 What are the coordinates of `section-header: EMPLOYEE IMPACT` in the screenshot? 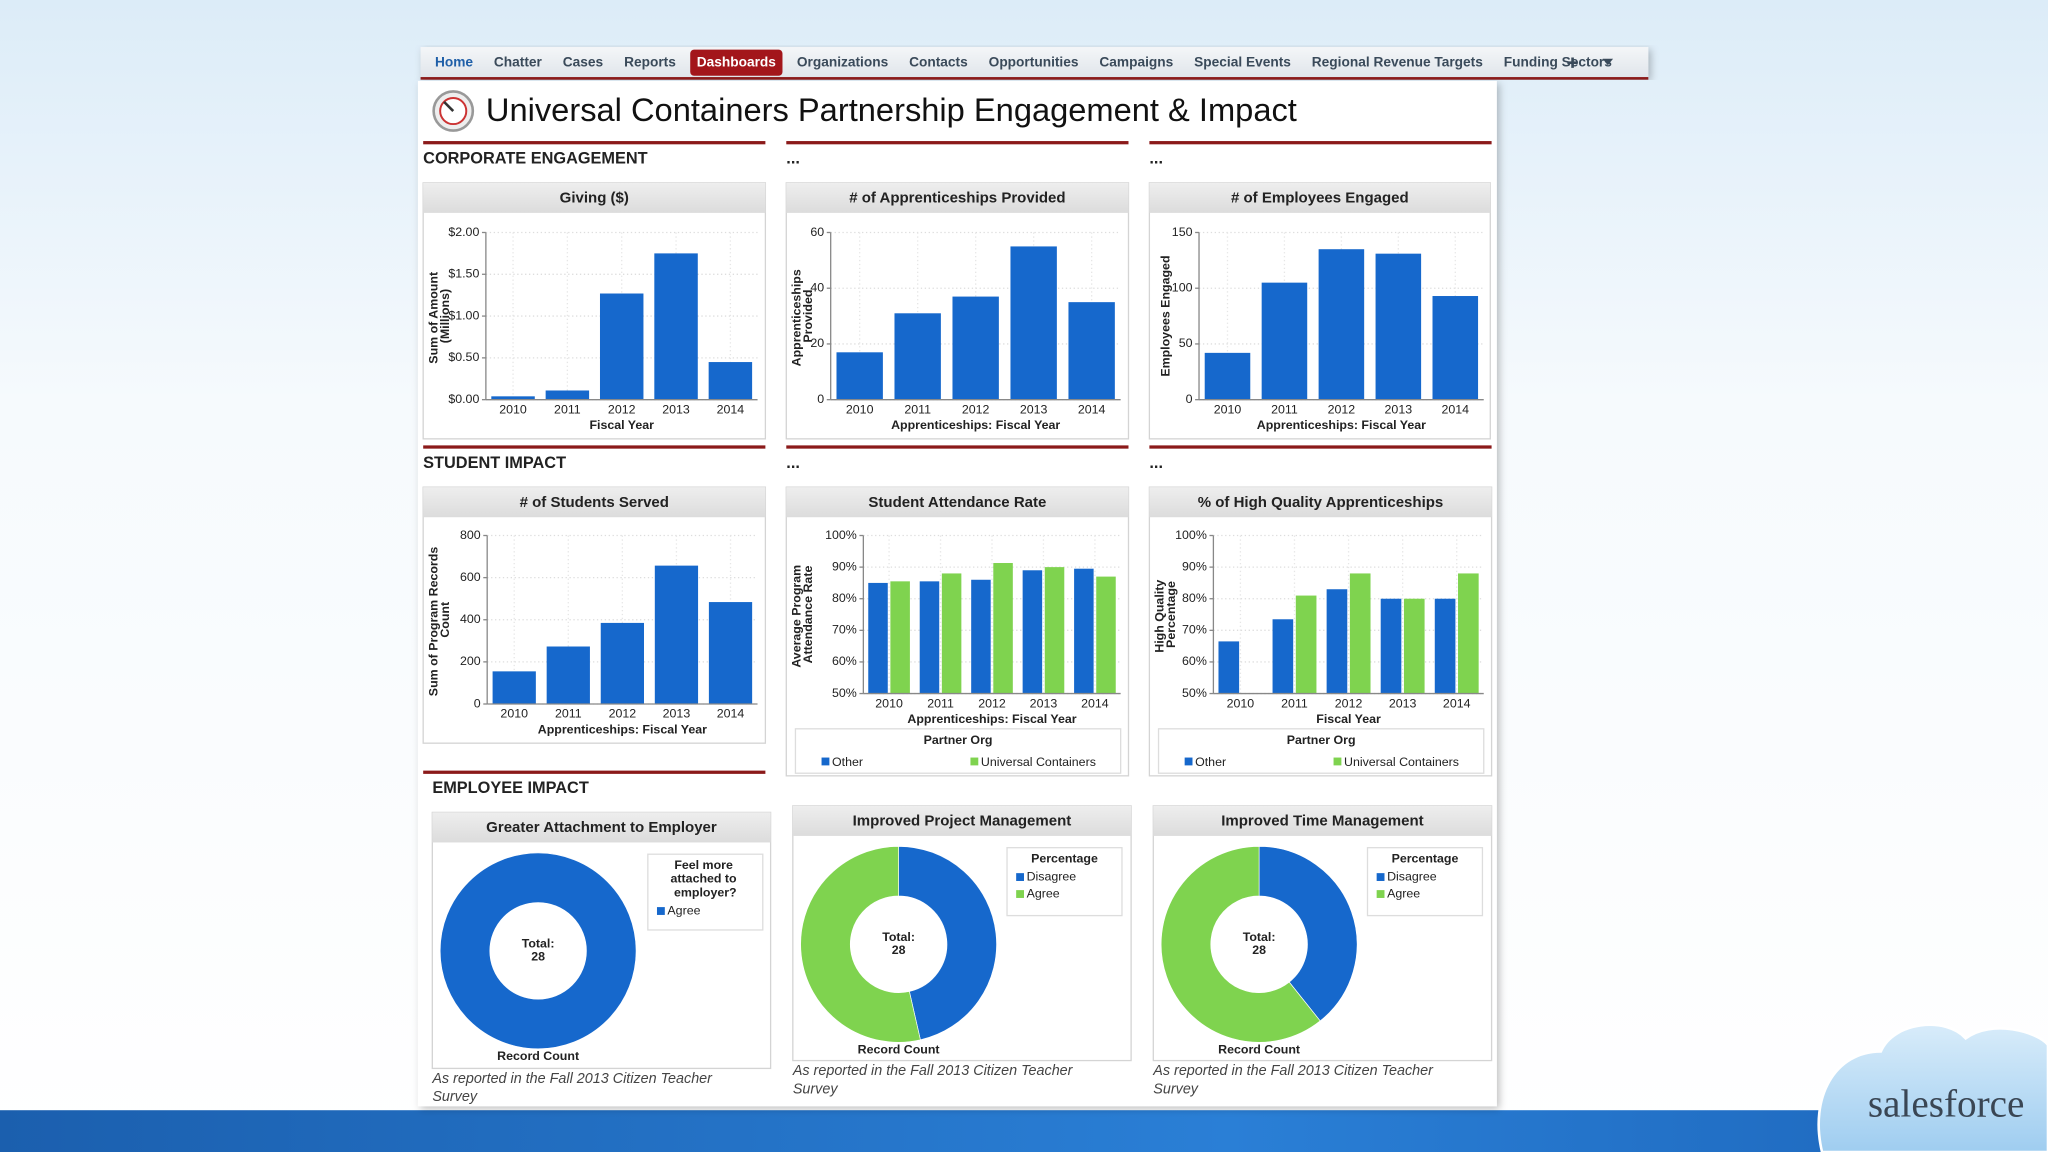 It's located at (510, 788).